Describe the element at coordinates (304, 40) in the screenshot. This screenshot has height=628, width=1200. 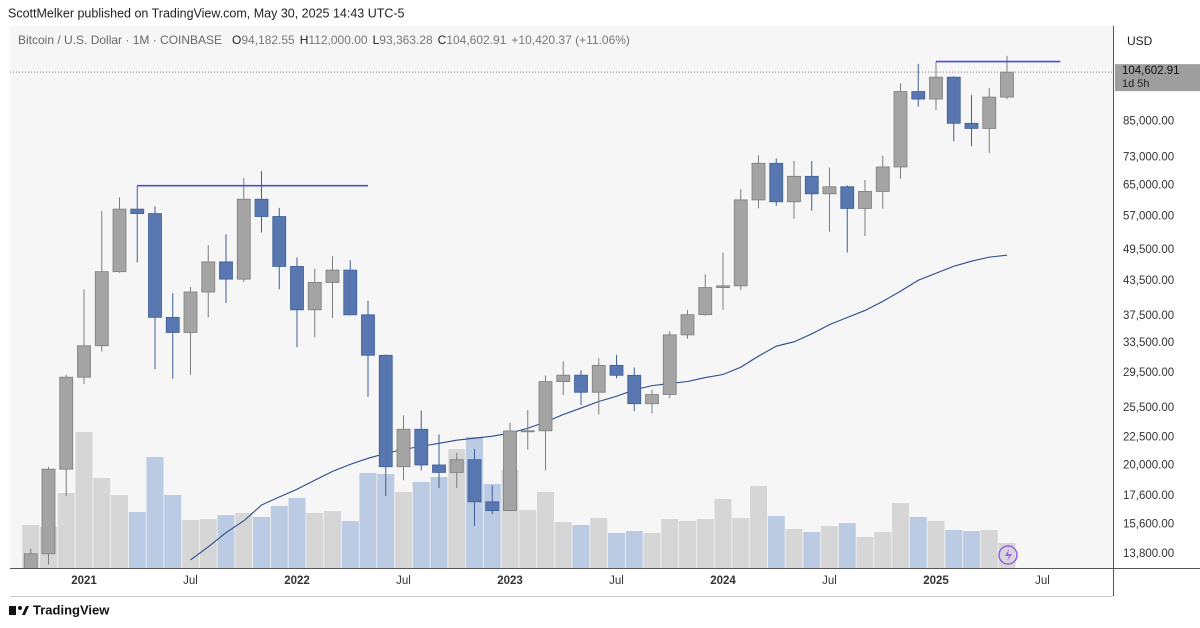
I see `legend-key: H` at that location.